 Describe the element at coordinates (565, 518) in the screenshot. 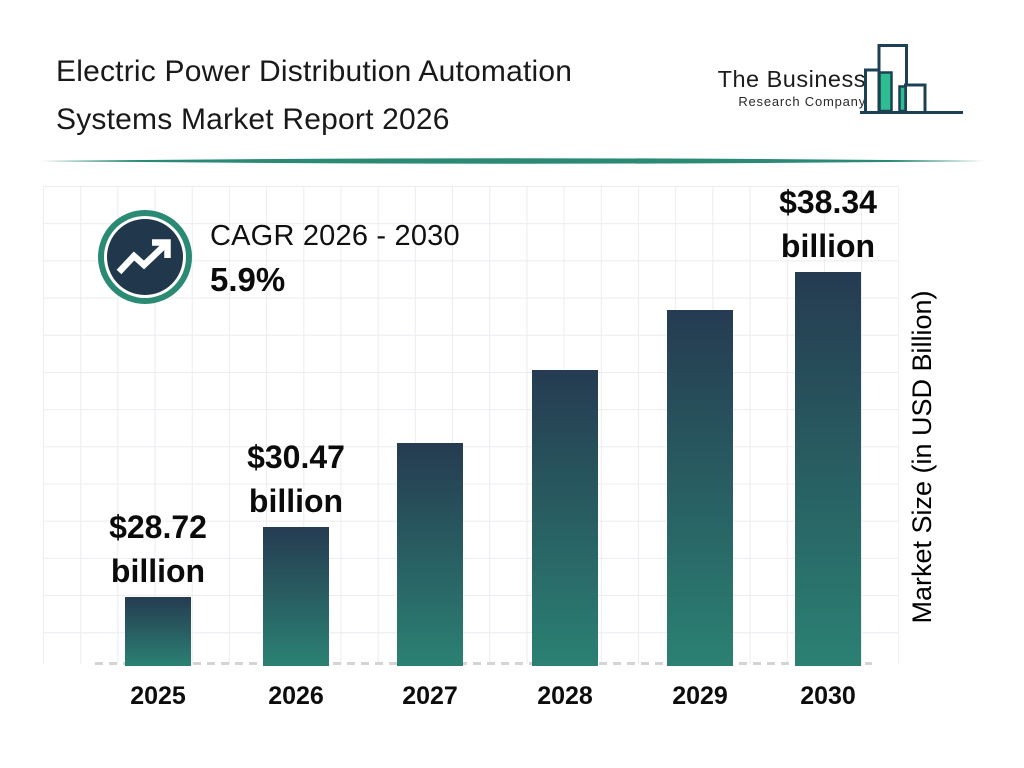

I see `bar-2028` at that location.